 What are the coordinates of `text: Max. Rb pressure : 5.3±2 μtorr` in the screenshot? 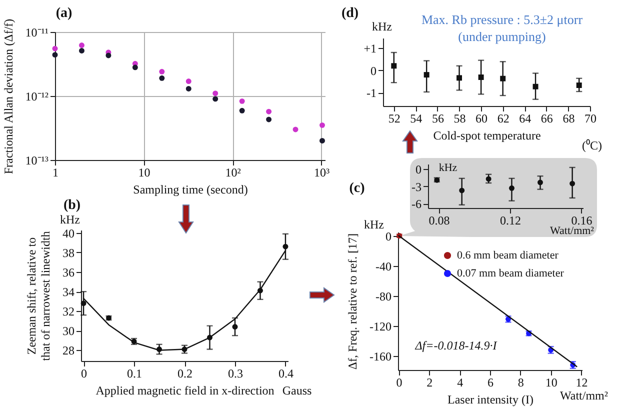 It's located at (502, 20).